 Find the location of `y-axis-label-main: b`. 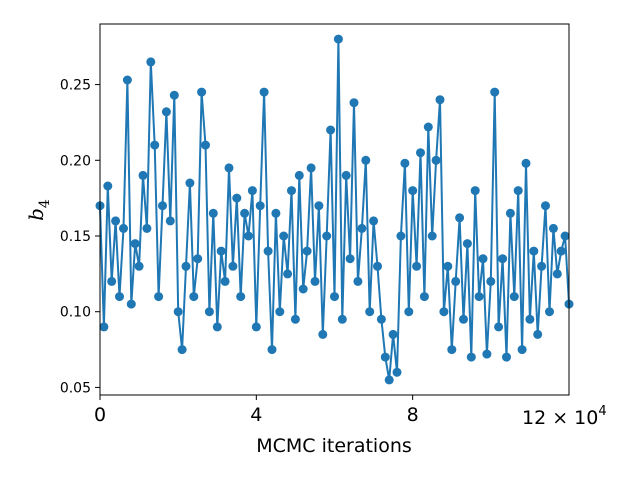

y-axis-label-main: b is located at coordinates (36, 214).